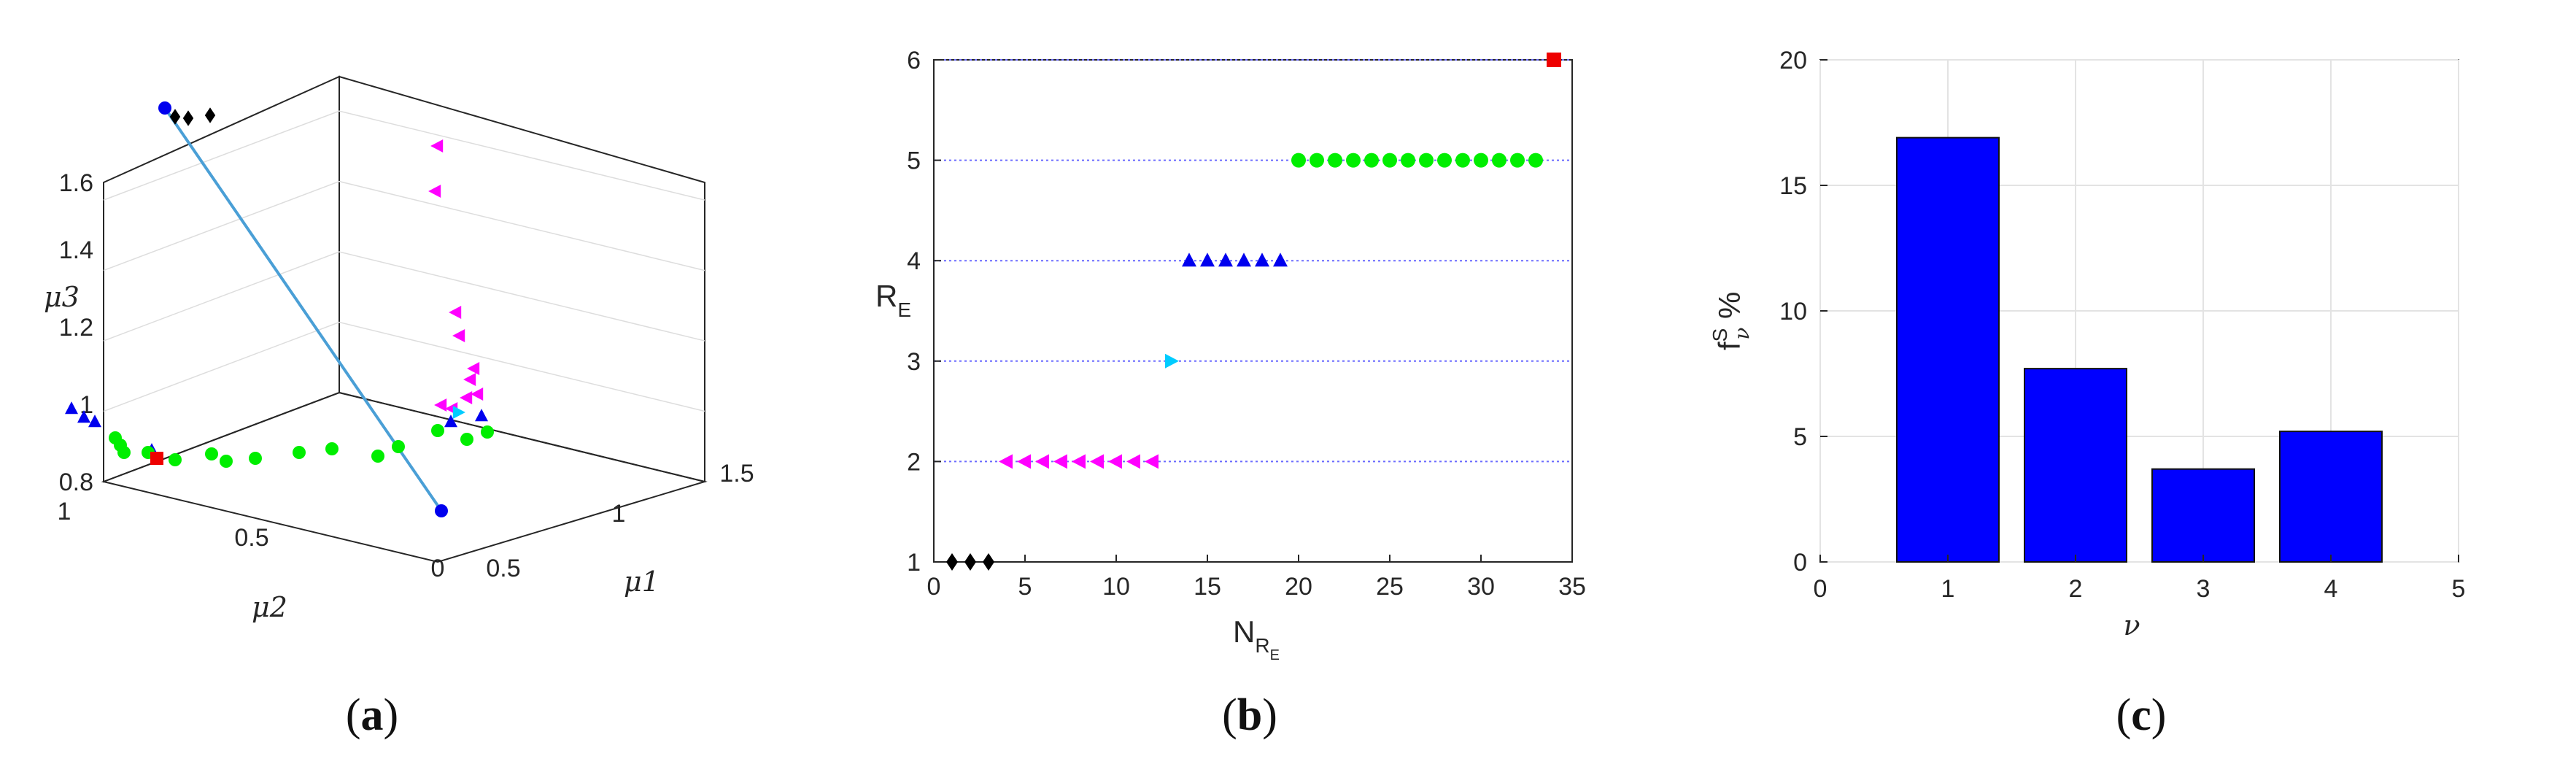 Image resolution: width=2576 pixels, height=767 pixels. Describe the element at coordinates (934, 587) in the screenshot. I see `b-xtick-label: 0` at that location.